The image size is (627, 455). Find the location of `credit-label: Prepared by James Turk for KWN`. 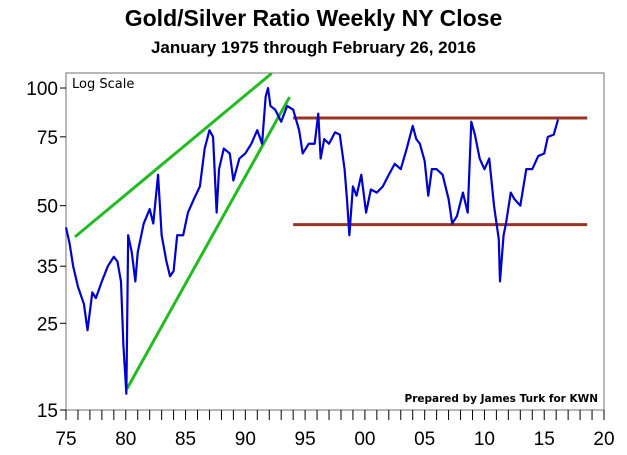

credit-label: Prepared by James Turk for KWN is located at coordinates (501, 399).